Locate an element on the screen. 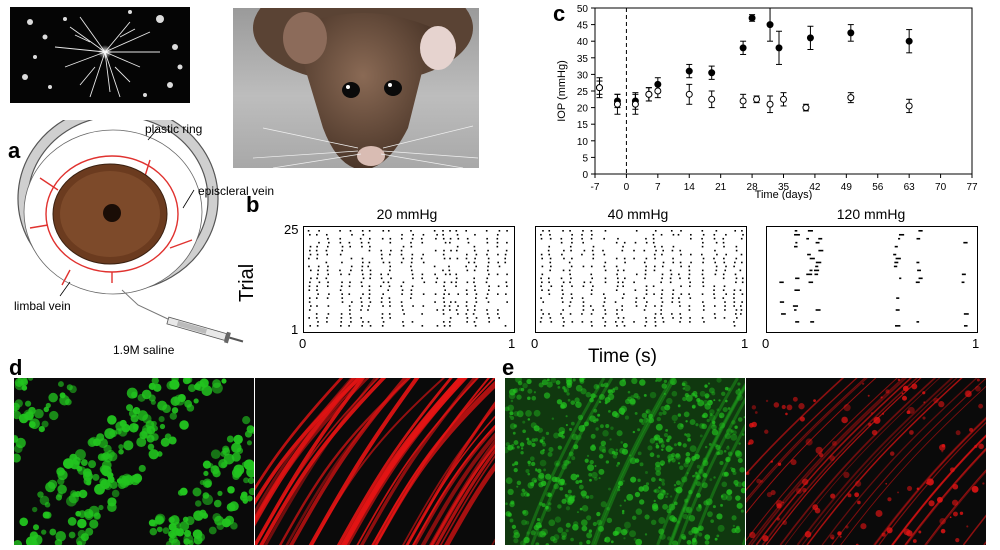 This screenshot has height=550, width=1000. episcleral-veins is located at coordinates (111, 225).